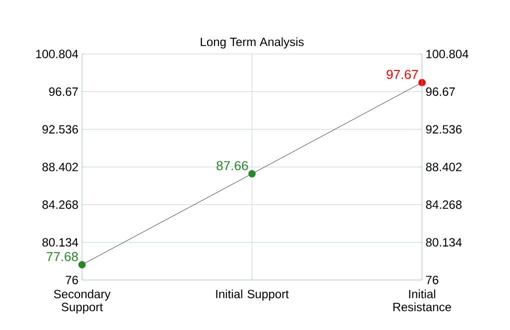  What do you see at coordinates (444, 129) in the screenshot?
I see `y-tick-label: 92.536` at bounding box center [444, 129].